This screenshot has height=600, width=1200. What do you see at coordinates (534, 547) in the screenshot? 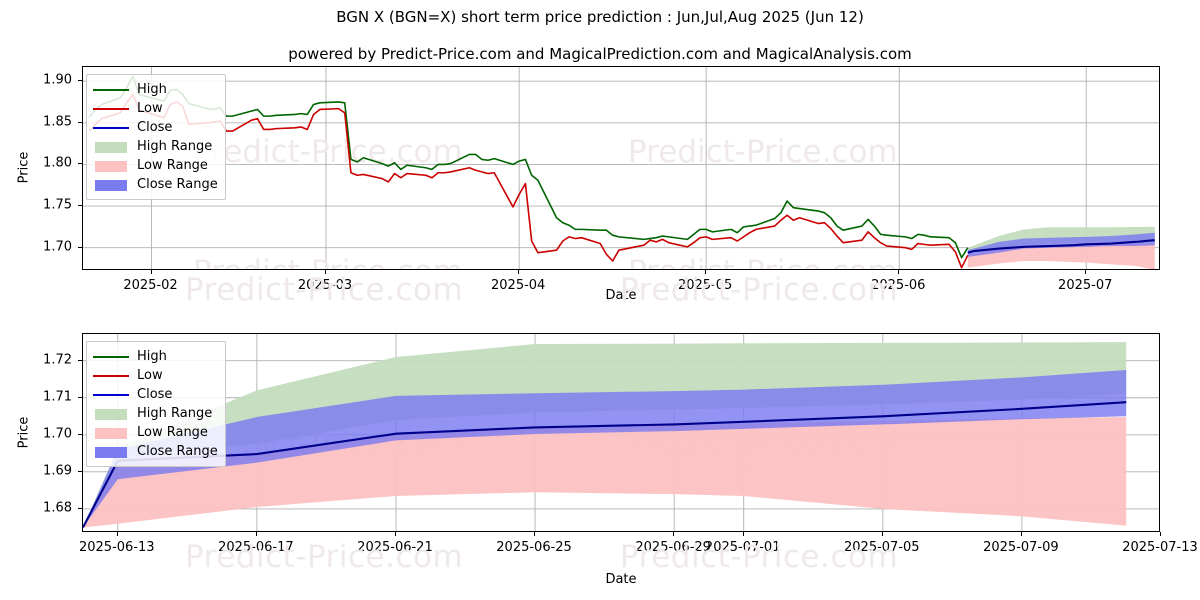
I see `x-tick-label: 2025-06-25` at bounding box center [534, 547].